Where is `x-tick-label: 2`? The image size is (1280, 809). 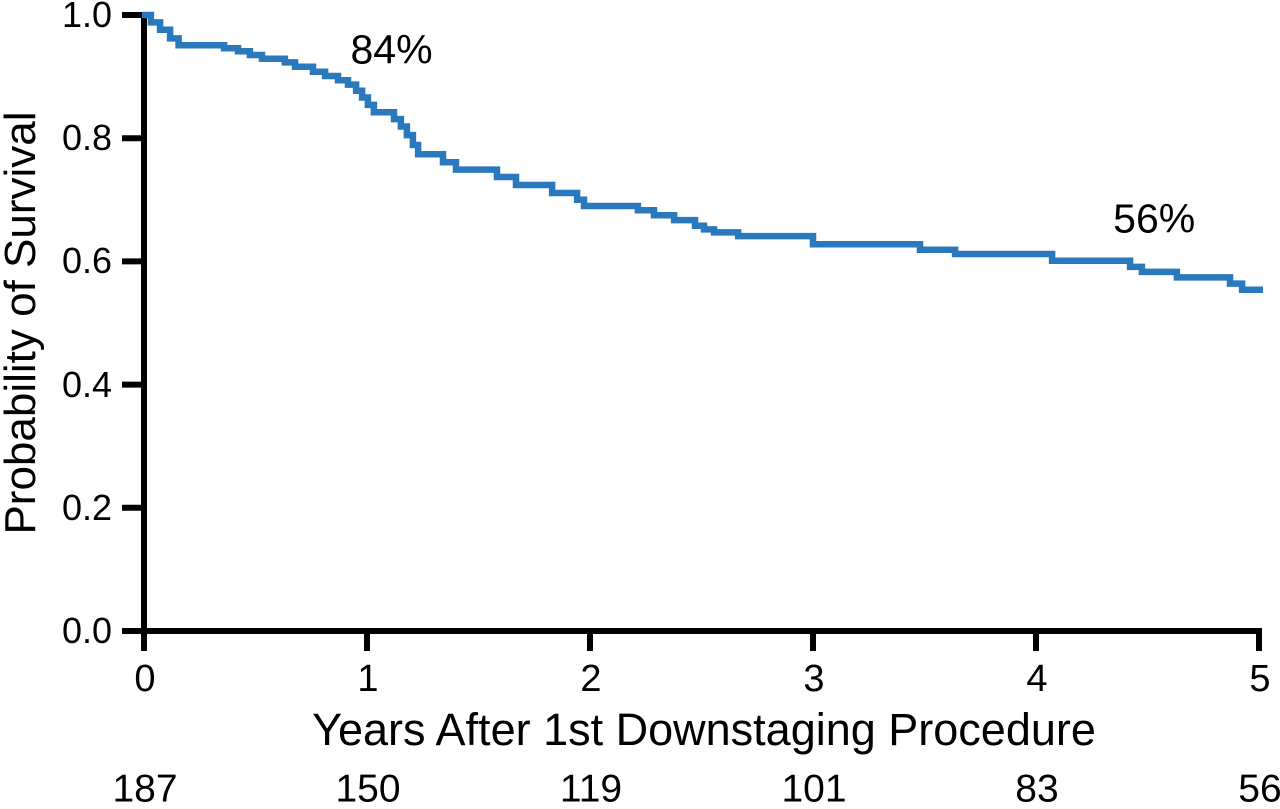
x-tick-label: 2 is located at coordinates (591, 679).